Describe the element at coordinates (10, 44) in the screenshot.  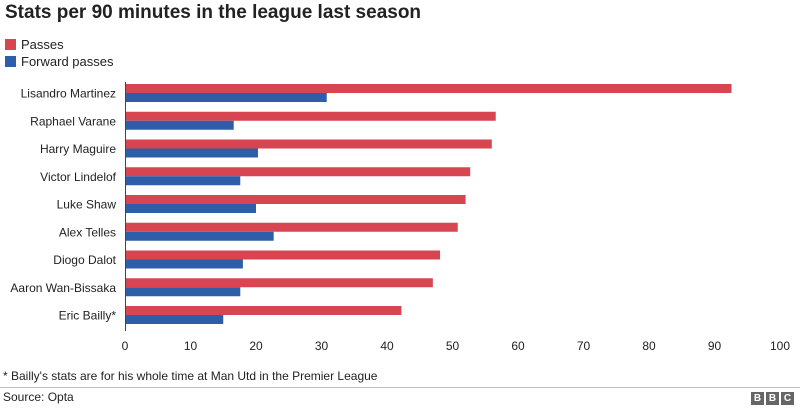
I see `legend-swatch-passes` at that location.